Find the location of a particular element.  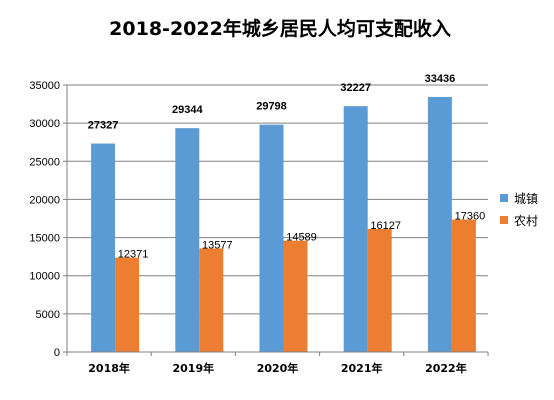

data-label: 29344 is located at coordinates (187, 110).